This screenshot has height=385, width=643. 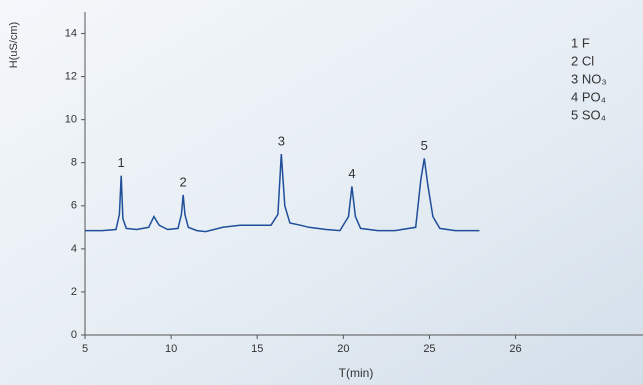 What do you see at coordinates (74, 249) in the screenshot?
I see `y-tick-label: 4` at bounding box center [74, 249].